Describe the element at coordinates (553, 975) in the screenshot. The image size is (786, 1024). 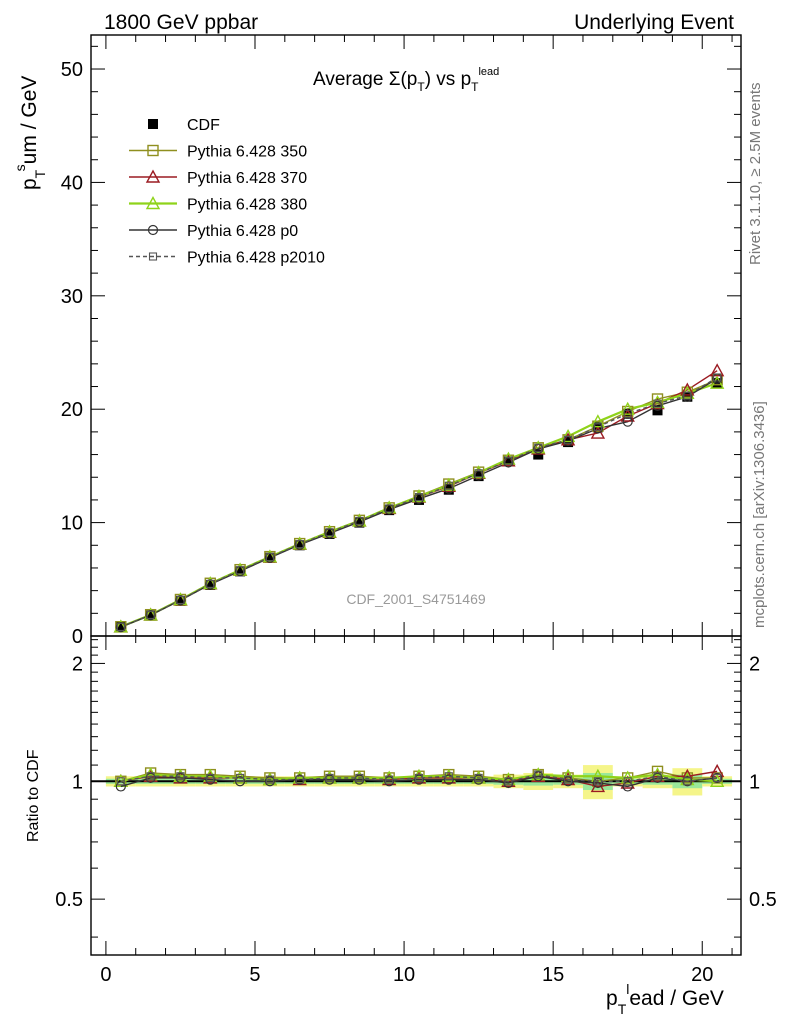
I see `x-tick-label: 15` at that location.